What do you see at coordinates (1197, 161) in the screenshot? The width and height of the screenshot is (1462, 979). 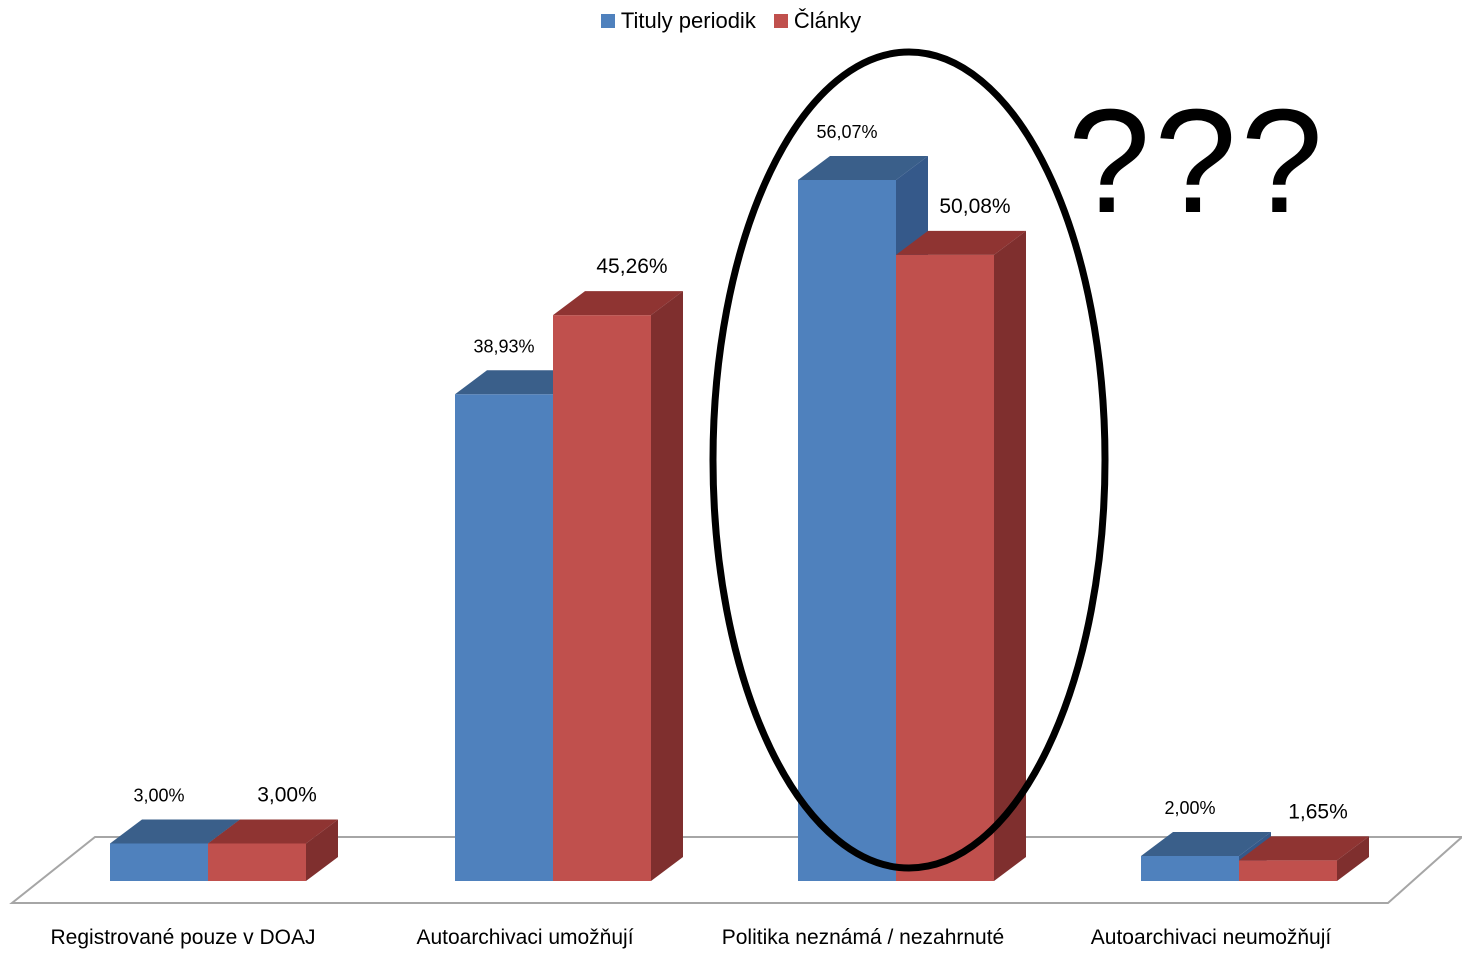 I see `question-marks-annotation: ???` at bounding box center [1197, 161].